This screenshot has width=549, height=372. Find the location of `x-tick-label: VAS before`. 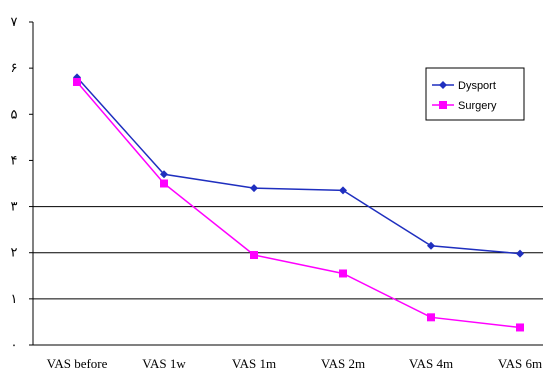

x-tick-label: VAS before is located at coordinates (77, 363).